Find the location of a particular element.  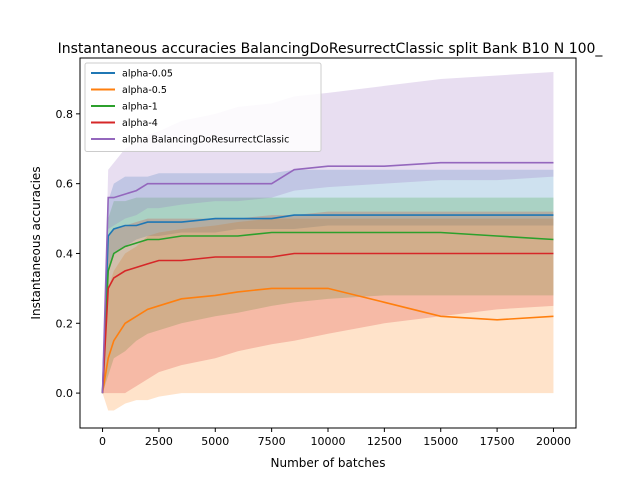

x-tick-label: 20000 is located at coordinates (553, 441).